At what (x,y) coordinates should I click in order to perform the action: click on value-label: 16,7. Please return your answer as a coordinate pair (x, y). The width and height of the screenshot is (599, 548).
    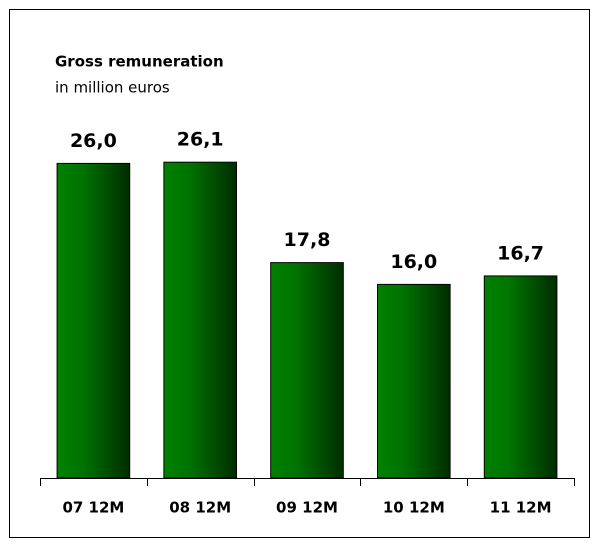
    Looking at the image, I should click on (520, 253).